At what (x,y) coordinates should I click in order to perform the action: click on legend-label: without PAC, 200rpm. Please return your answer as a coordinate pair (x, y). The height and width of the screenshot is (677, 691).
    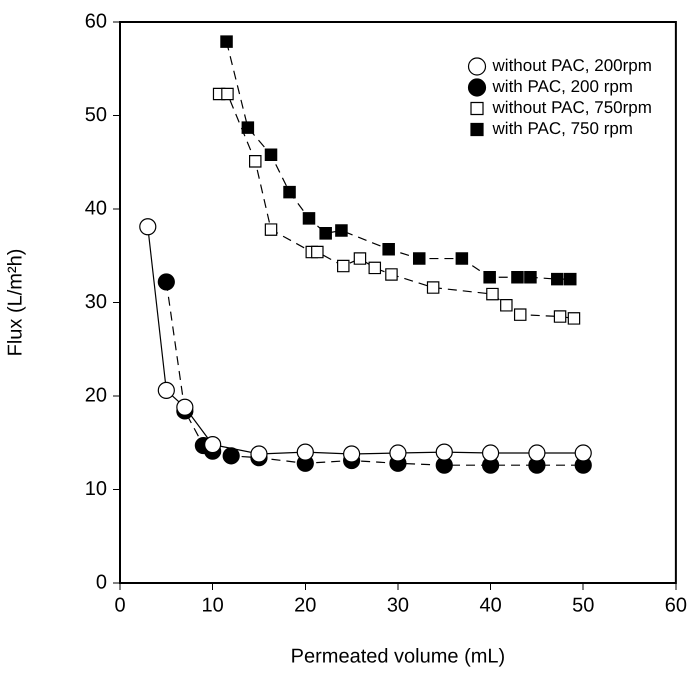
    Looking at the image, I should click on (572, 66).